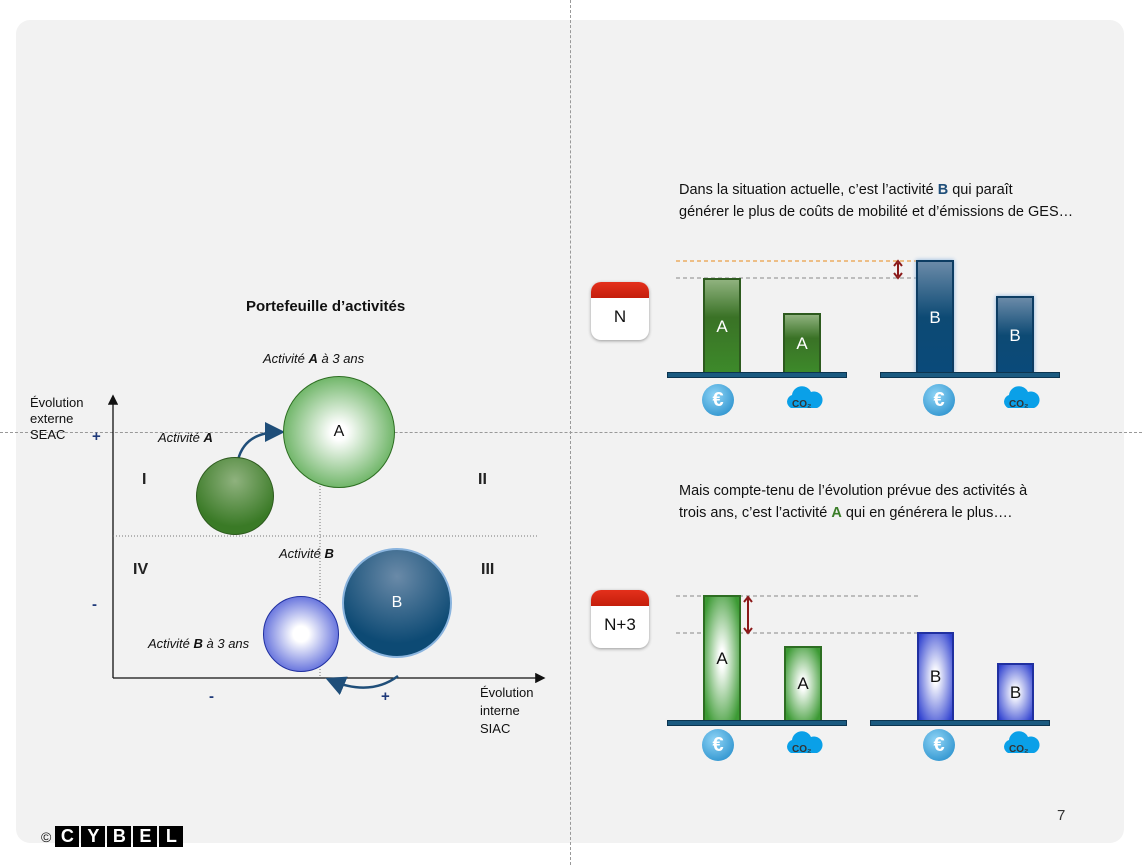 This screenshot has width=1142, height=865. Describe the element at coordinates (301, 634) in the screenshot. I see `bubble-b-3y` at that location.